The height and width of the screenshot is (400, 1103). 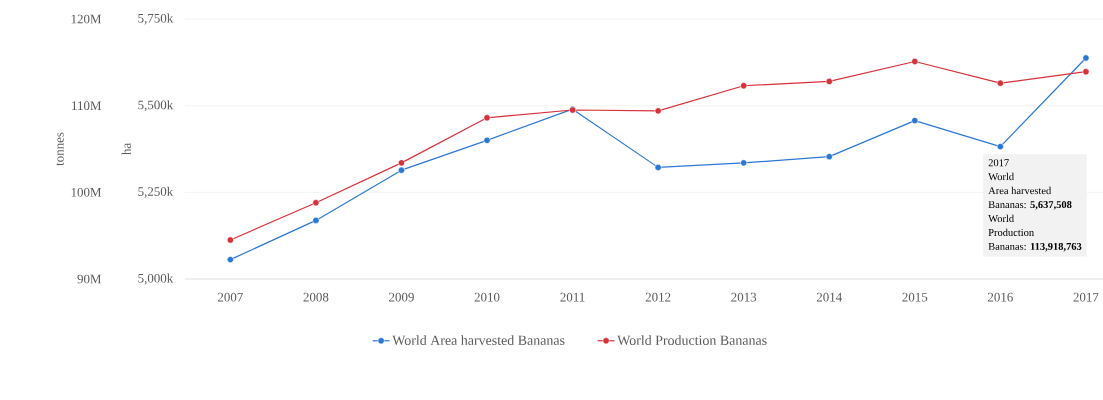 What do you see at coordinates (156, 279) in the screenshot?
I see `y2-tick-label: 5,000k` at bounding box center [156, 279].